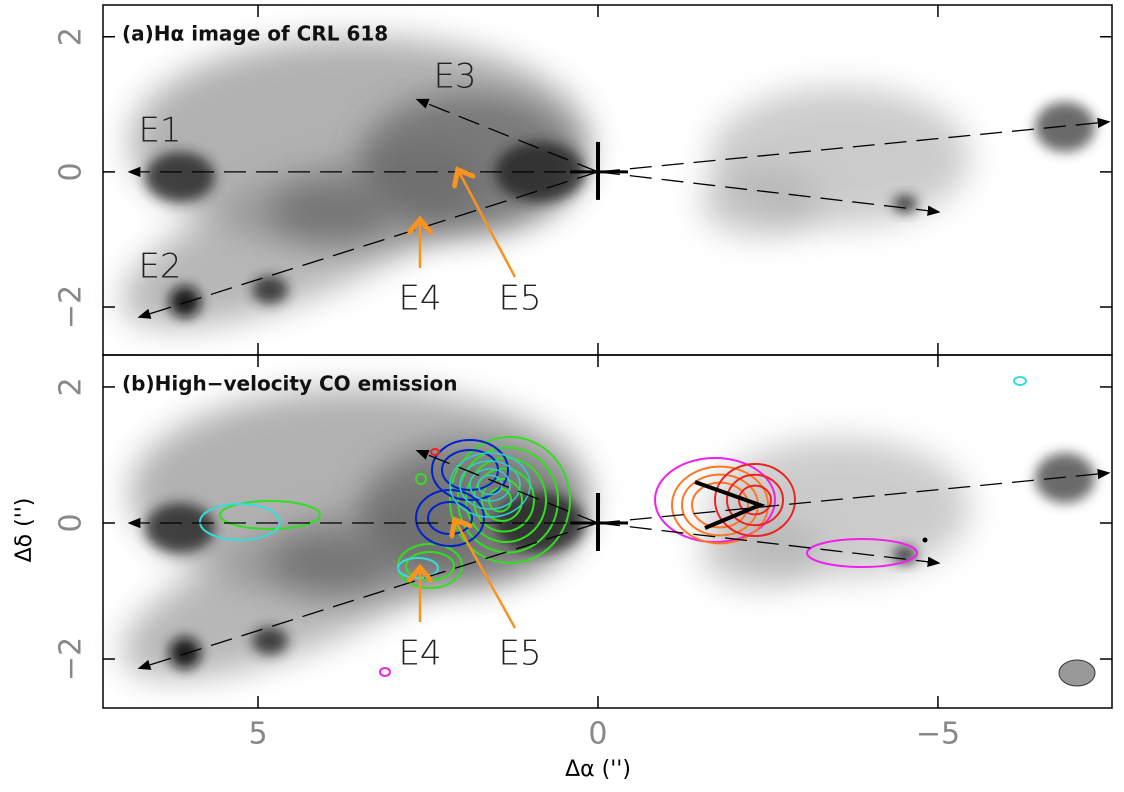  Describe the element at coordinates (290, 384) in the screenshot. I see `panel-title: (b)High−velocity CO emission` at that location.